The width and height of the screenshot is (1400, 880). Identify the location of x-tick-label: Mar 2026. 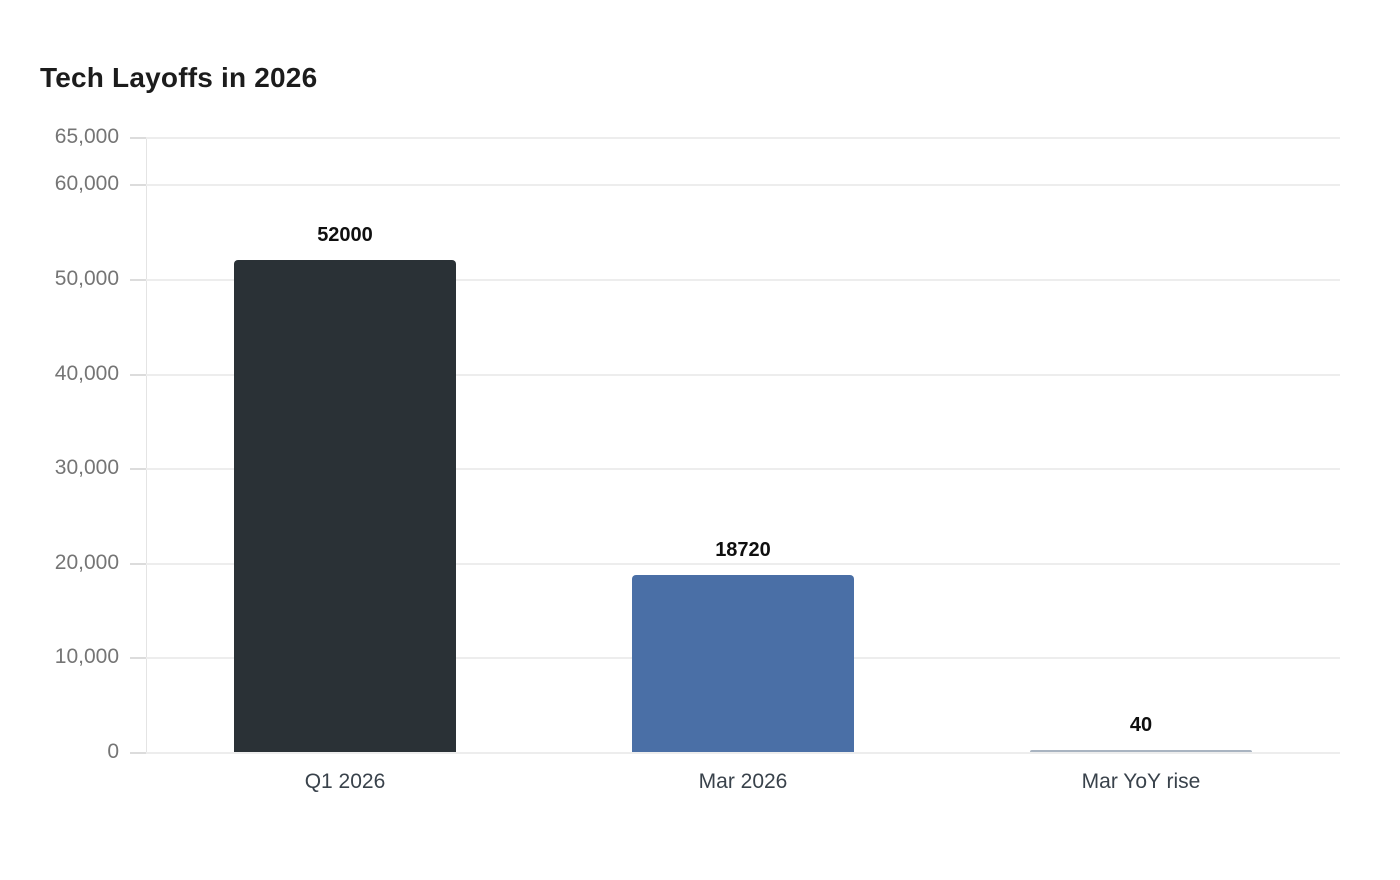
(743, 781).